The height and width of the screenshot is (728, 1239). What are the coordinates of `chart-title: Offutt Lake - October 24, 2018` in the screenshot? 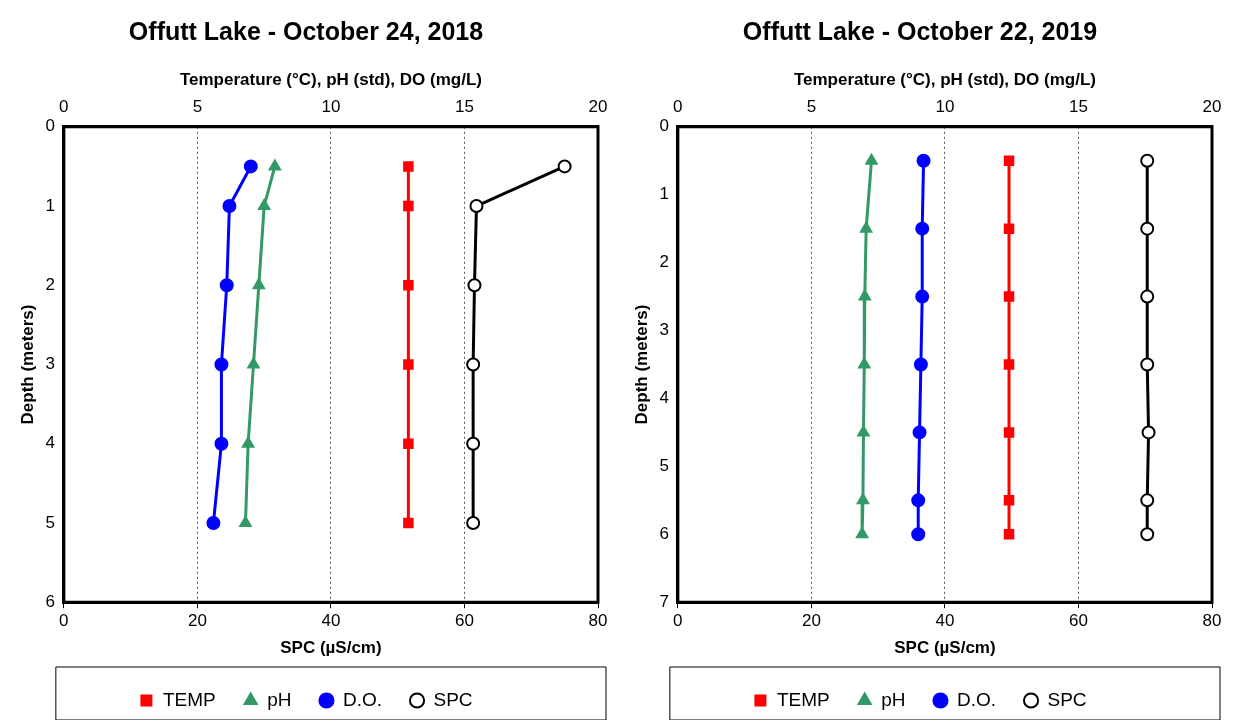 It's located at (306, 30).